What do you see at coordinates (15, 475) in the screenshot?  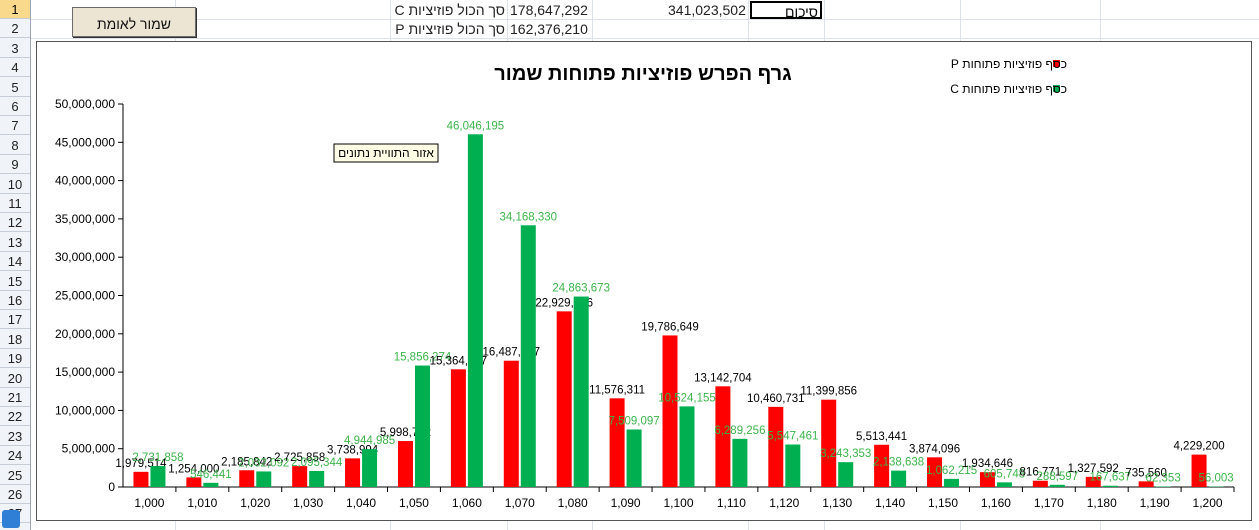 I see `row-number: 25` at bounding box center [15, 475].